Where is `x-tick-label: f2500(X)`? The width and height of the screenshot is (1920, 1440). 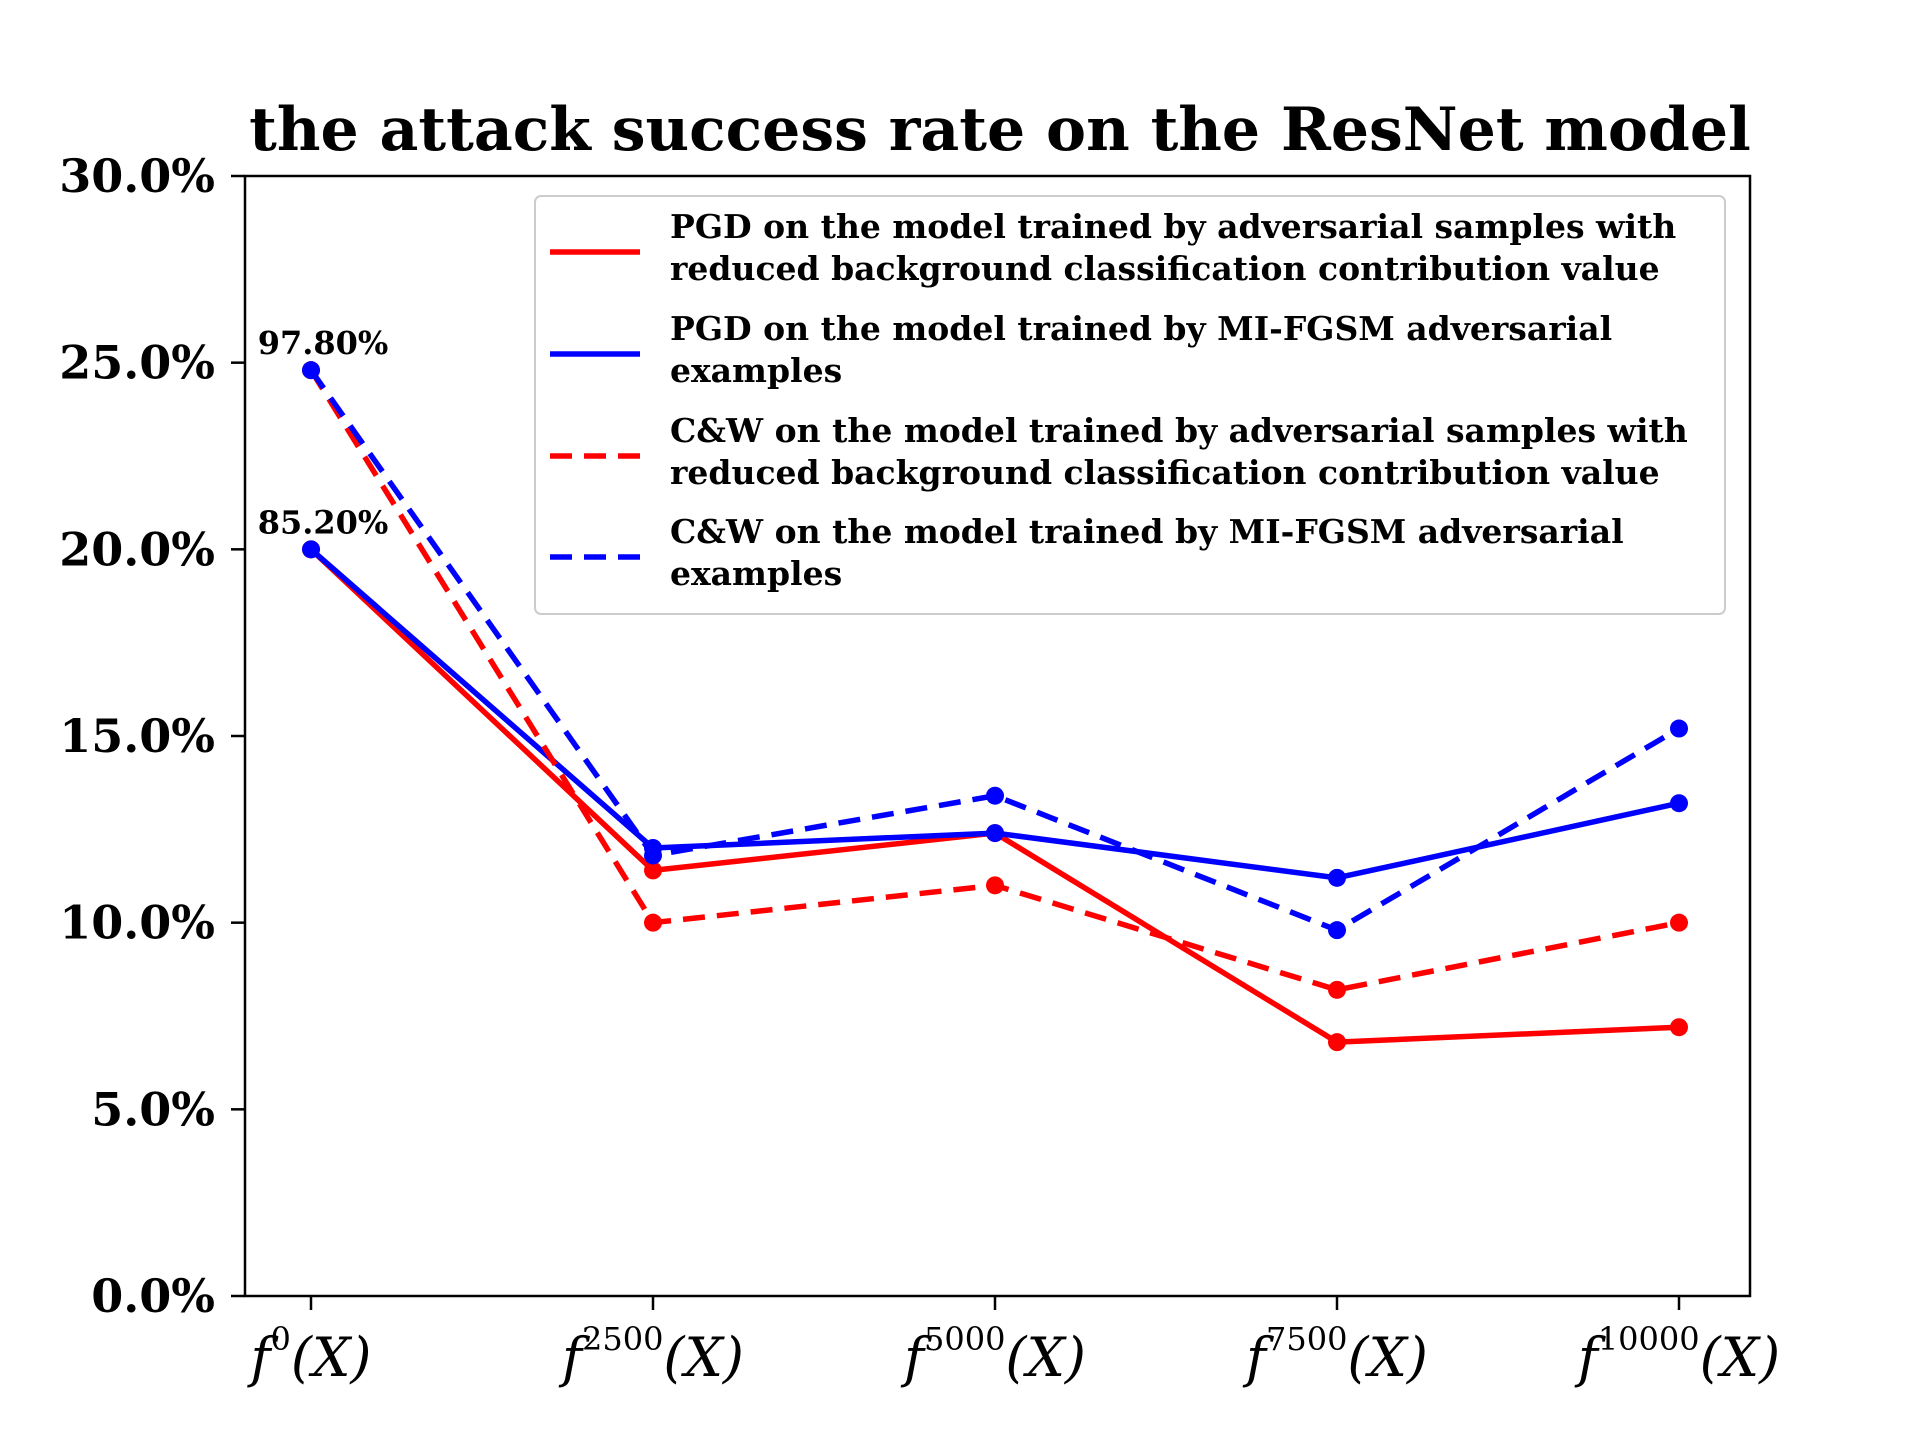 x-tick-label: f2500(X) is located at coordinates (651, 1354).